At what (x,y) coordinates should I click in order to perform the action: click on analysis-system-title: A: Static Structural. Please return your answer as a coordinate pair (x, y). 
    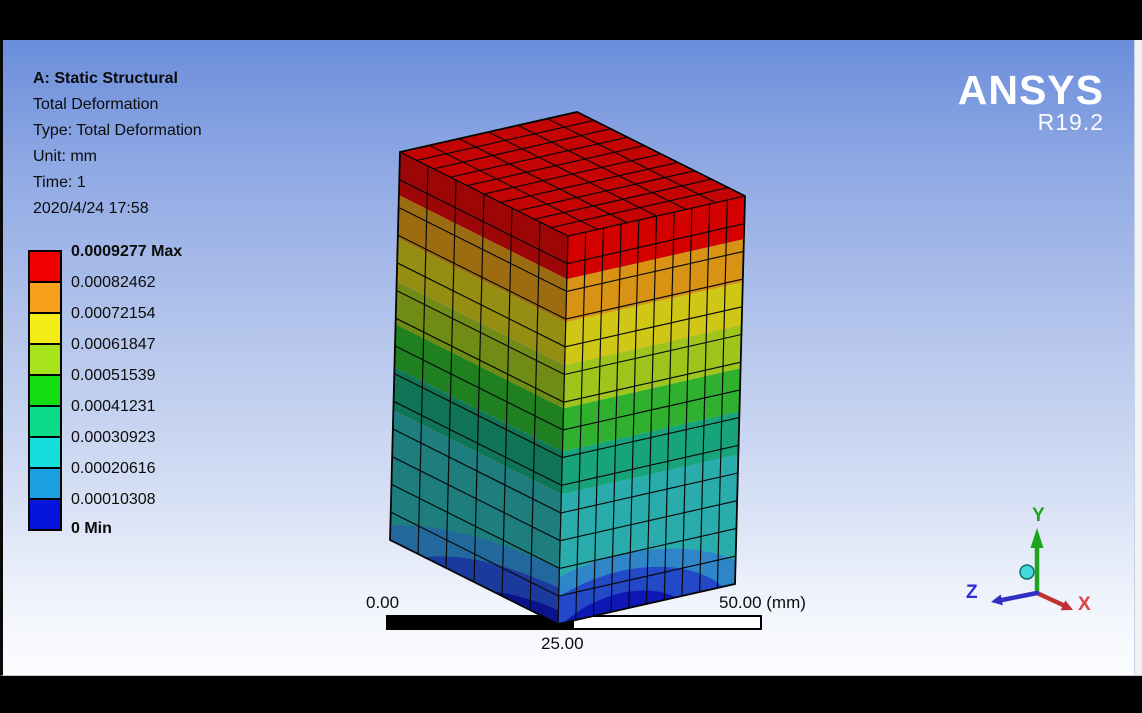
    Looking at the image, I should click on (105, 78).